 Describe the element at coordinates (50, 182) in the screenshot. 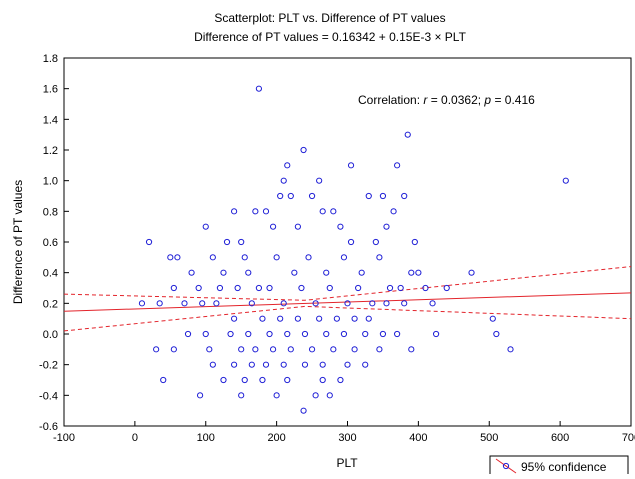

I see `y-tick-label: 1.0` at that location.